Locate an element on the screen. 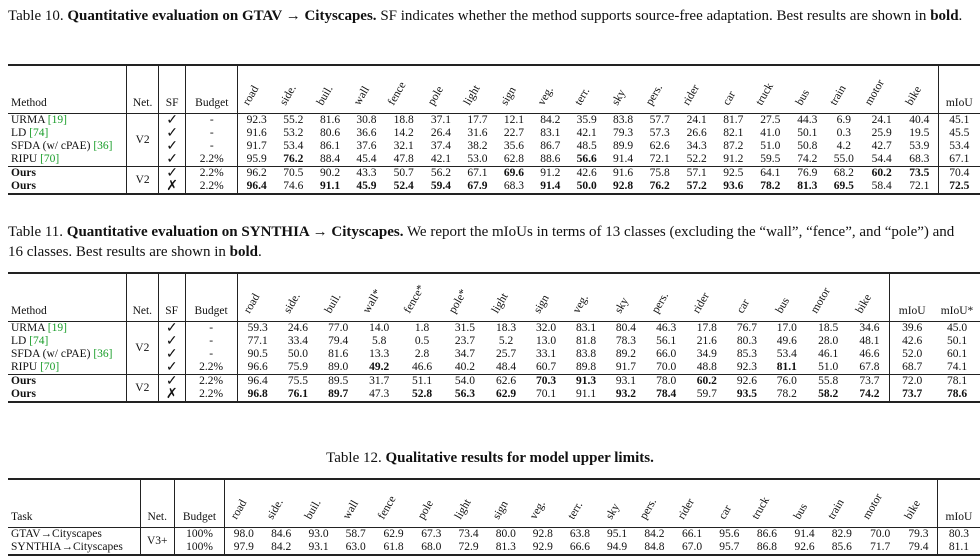 The image size is (980, 556). network-label: V3+ is located at coordinates (157, 541).